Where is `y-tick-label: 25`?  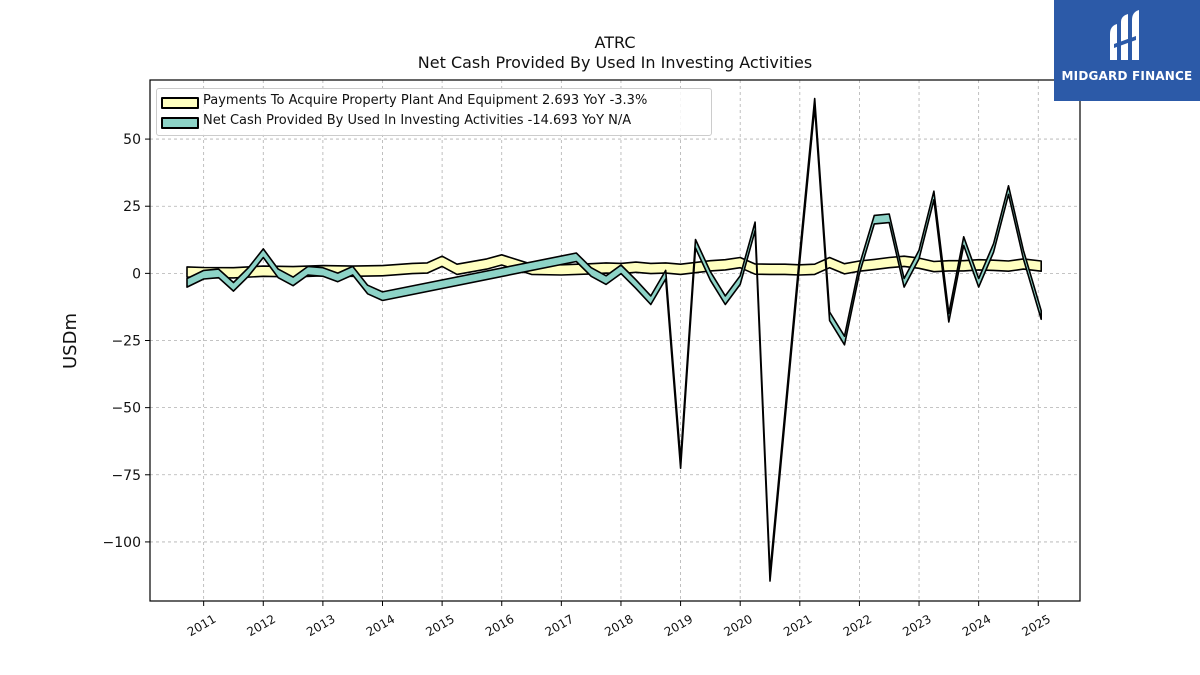
y-tick-label: 25 is located at coordinates (132, 207).